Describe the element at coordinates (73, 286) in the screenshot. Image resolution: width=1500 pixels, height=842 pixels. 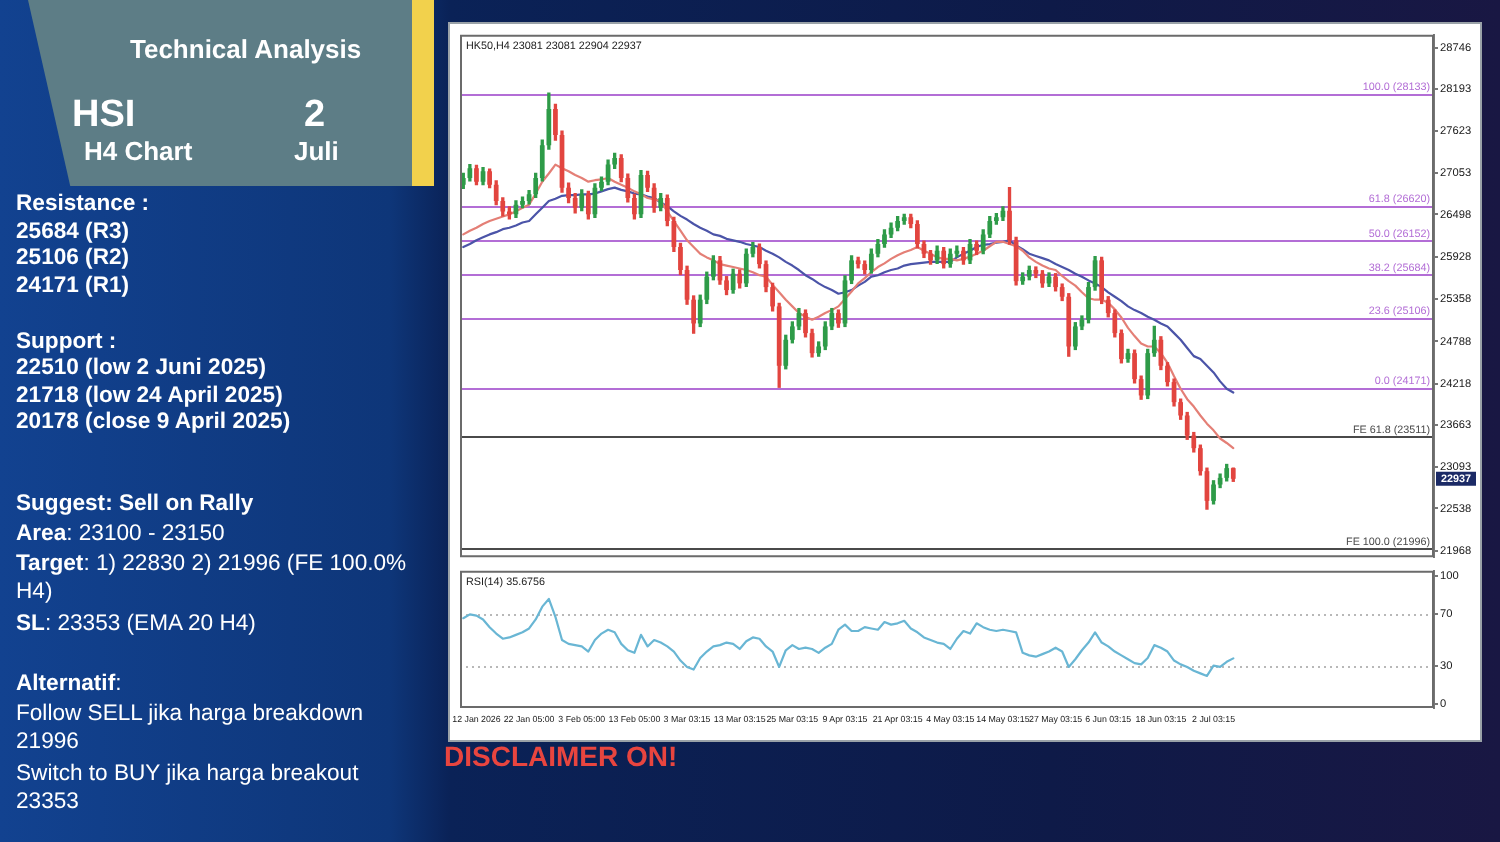
I see `text: 24171 (R1)` at that location.